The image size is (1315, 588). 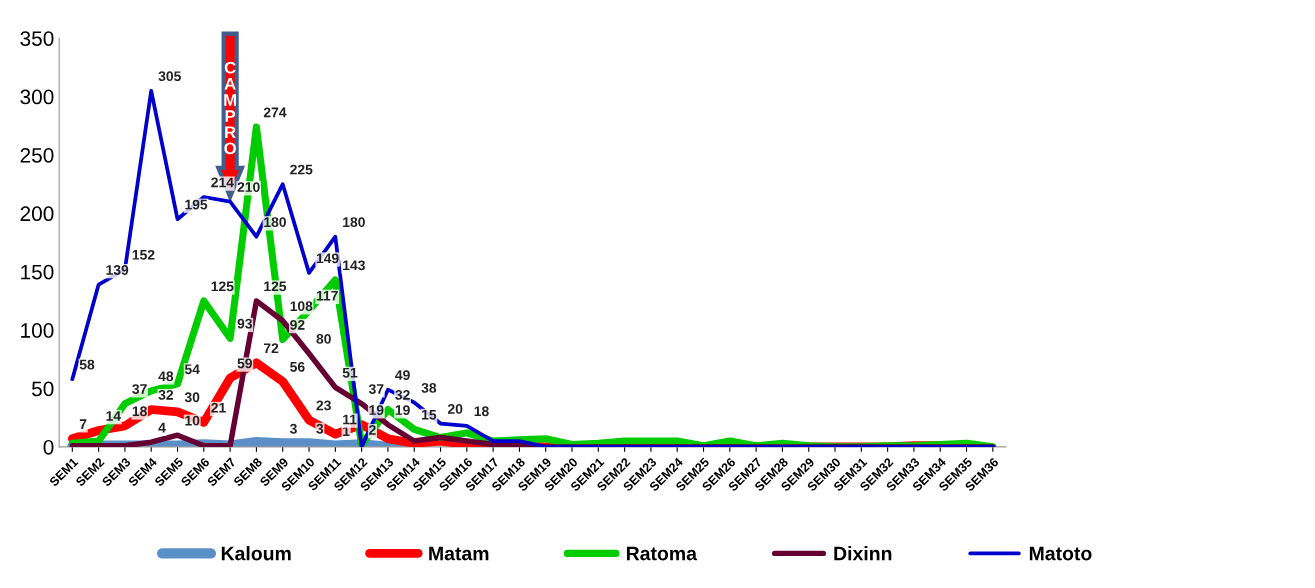 I want to click on data-label: 23, so click(x=323, y=405).